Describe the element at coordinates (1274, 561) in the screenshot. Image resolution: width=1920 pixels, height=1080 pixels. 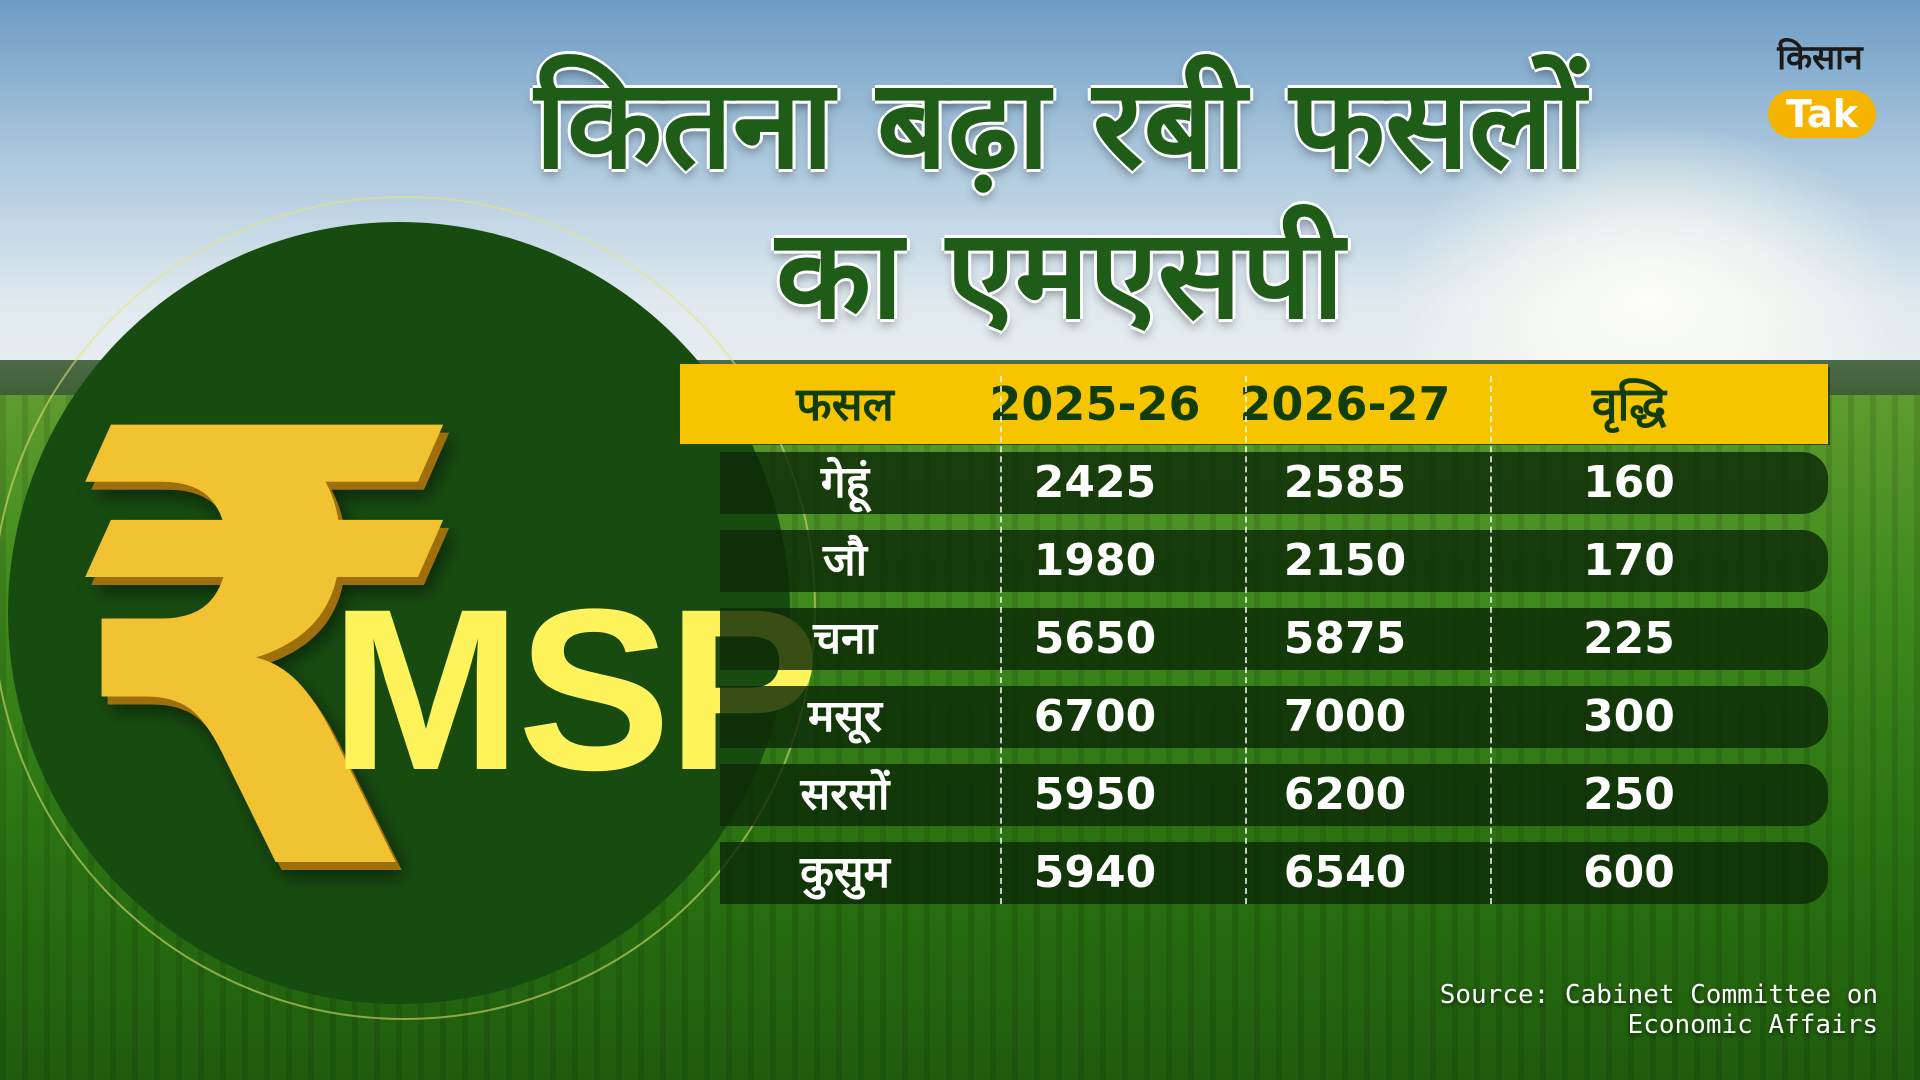
I see `table-row: जौ 1980 2150 170` at that location.